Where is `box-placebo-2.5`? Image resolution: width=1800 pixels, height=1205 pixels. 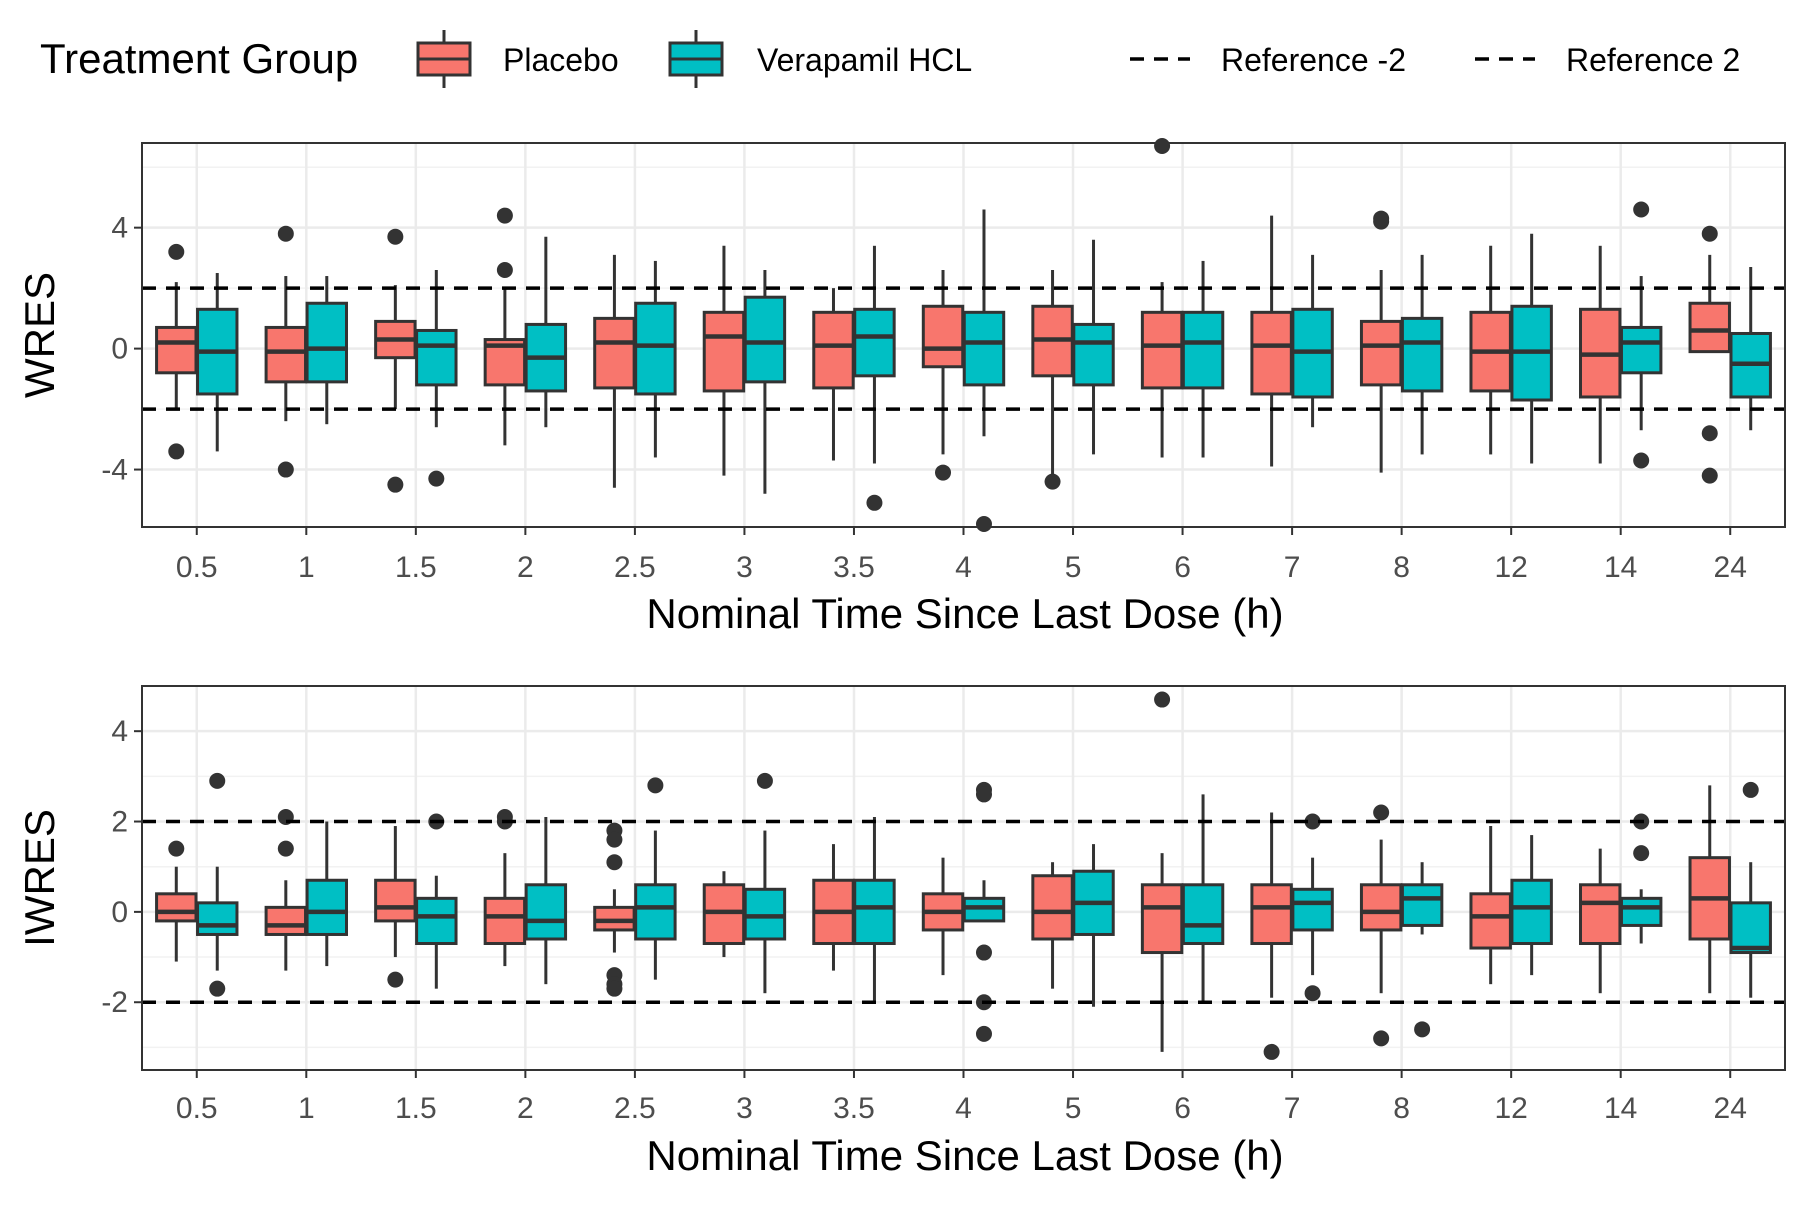
box-placebo-2.5 is located at coordinates (614, 909).